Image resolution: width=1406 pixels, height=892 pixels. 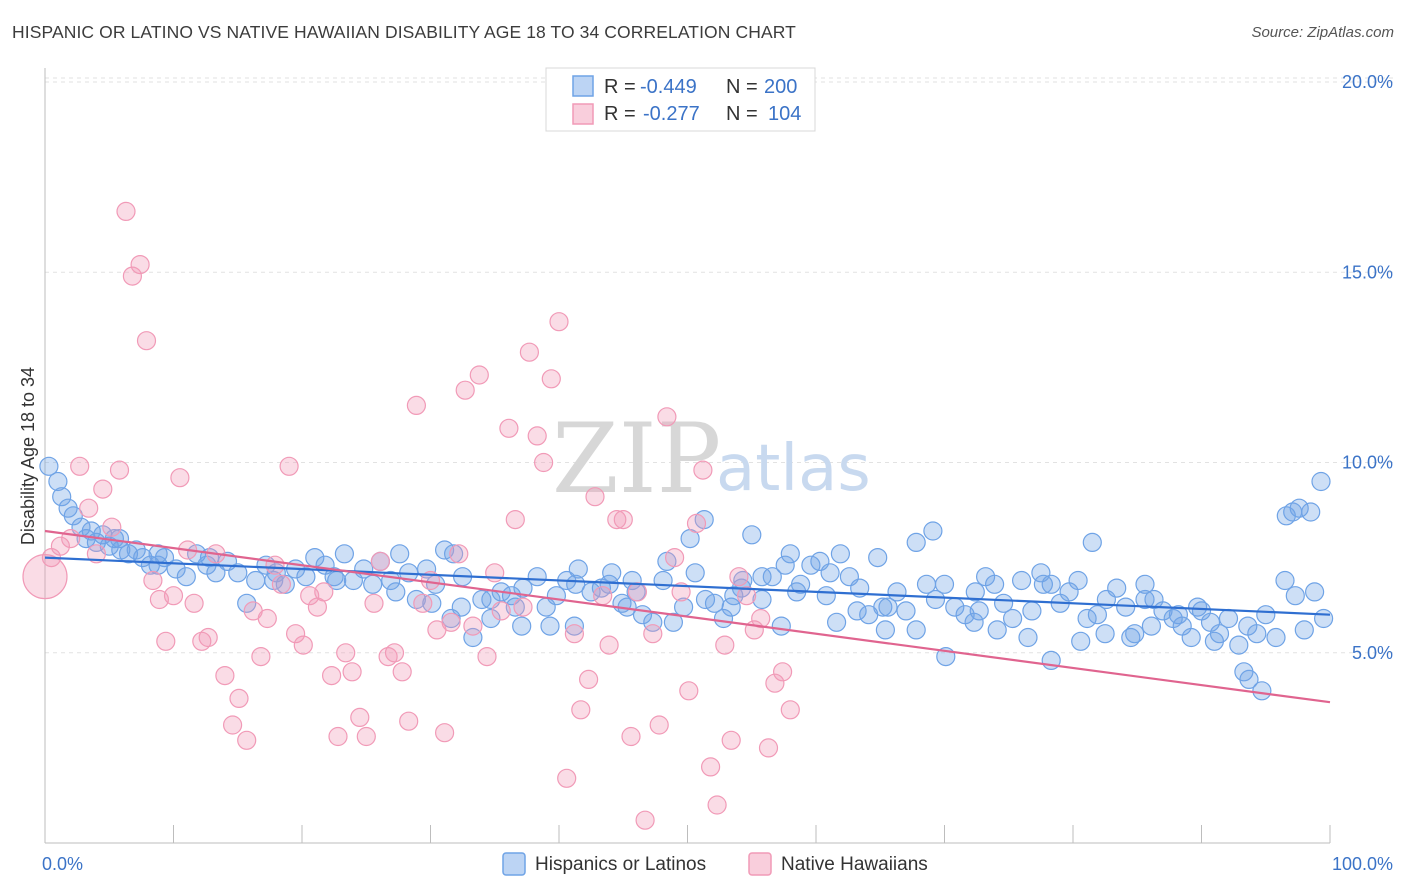 I want to click on legend-n-label-1: N =, so click(x=742, y=87).